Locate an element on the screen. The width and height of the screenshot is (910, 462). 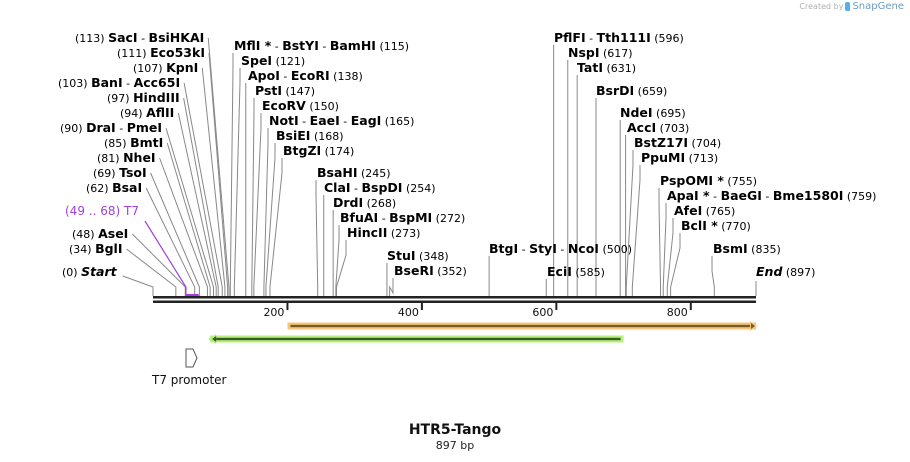
enzyme-name: BanI is located at coordinates (107, 82).